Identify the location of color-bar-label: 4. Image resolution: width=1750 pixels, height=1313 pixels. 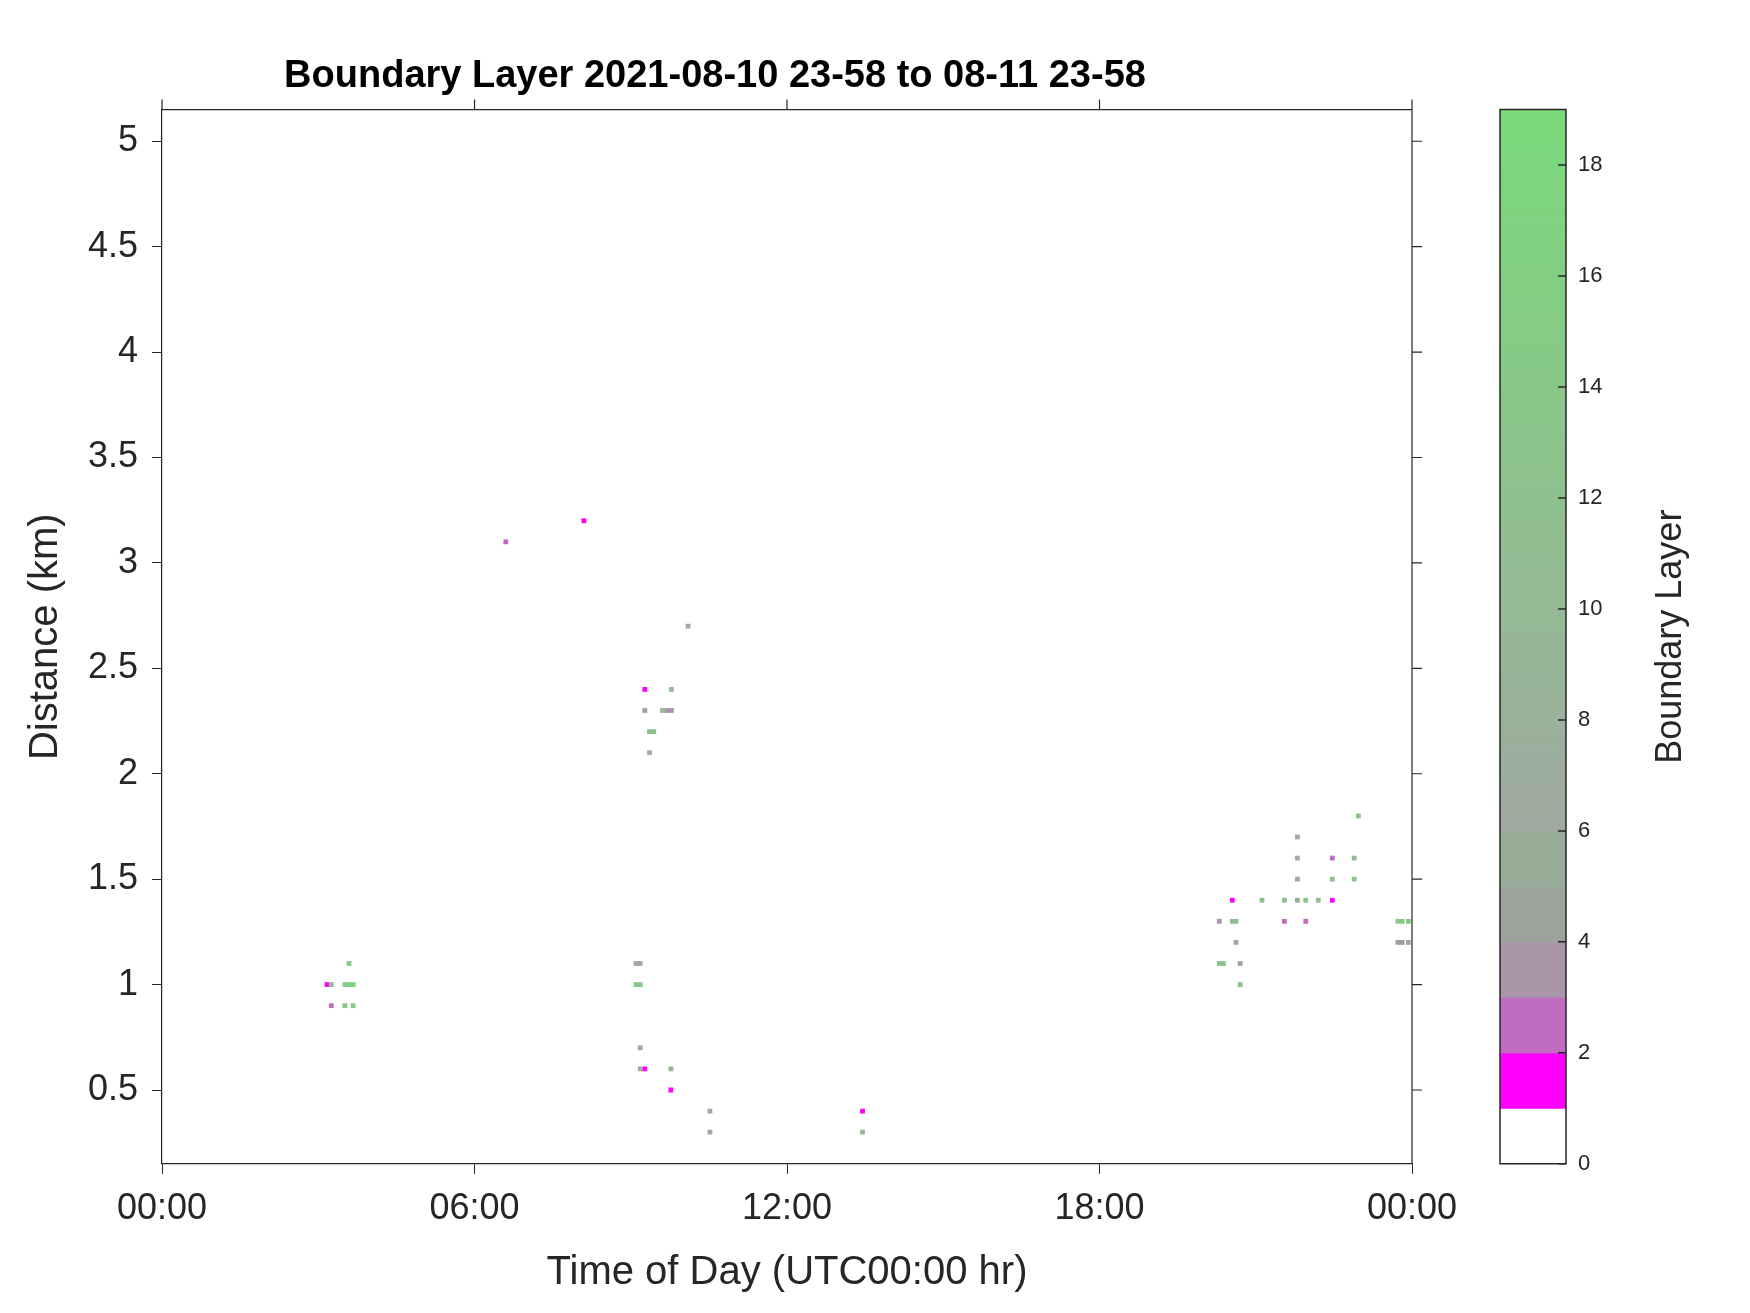
(1584, 940).